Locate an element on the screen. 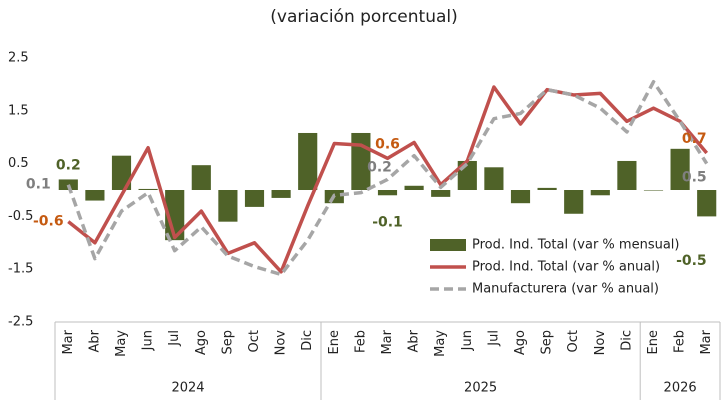 Image resolution: width=728 pixels, height=400 pixels. data-label: 0.7 is located at coordinates (694, 139).